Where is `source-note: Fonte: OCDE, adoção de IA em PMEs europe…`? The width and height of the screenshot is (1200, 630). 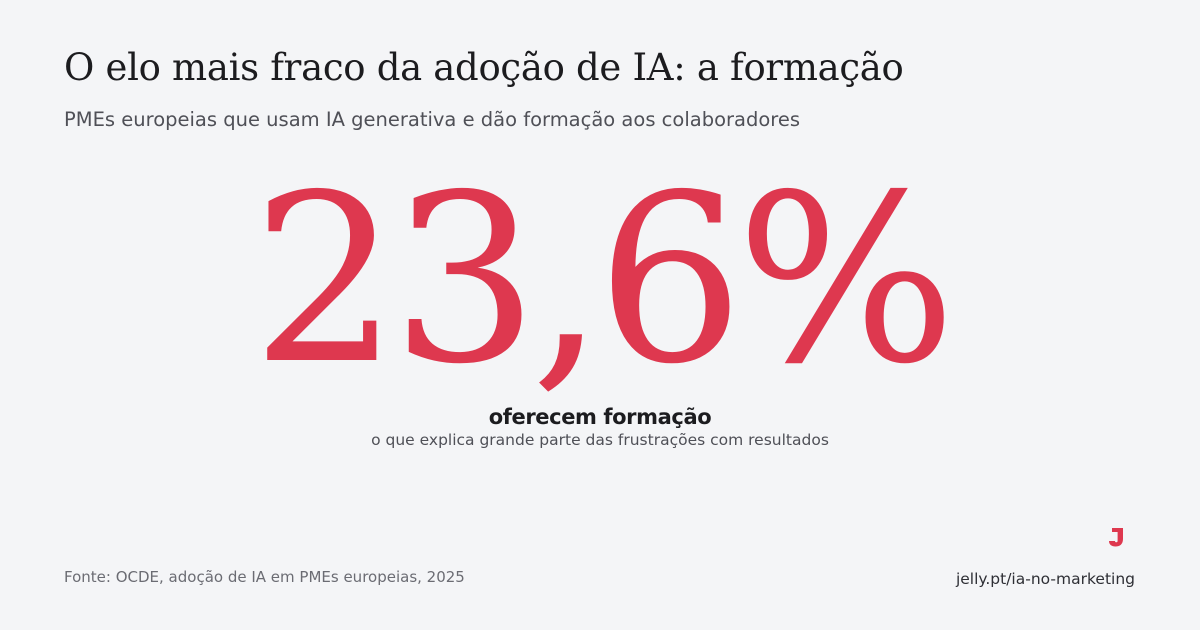 source-note: Fonte: OCDE, adoção de IA em PMEs europe… is located at coordinates (264, 577).